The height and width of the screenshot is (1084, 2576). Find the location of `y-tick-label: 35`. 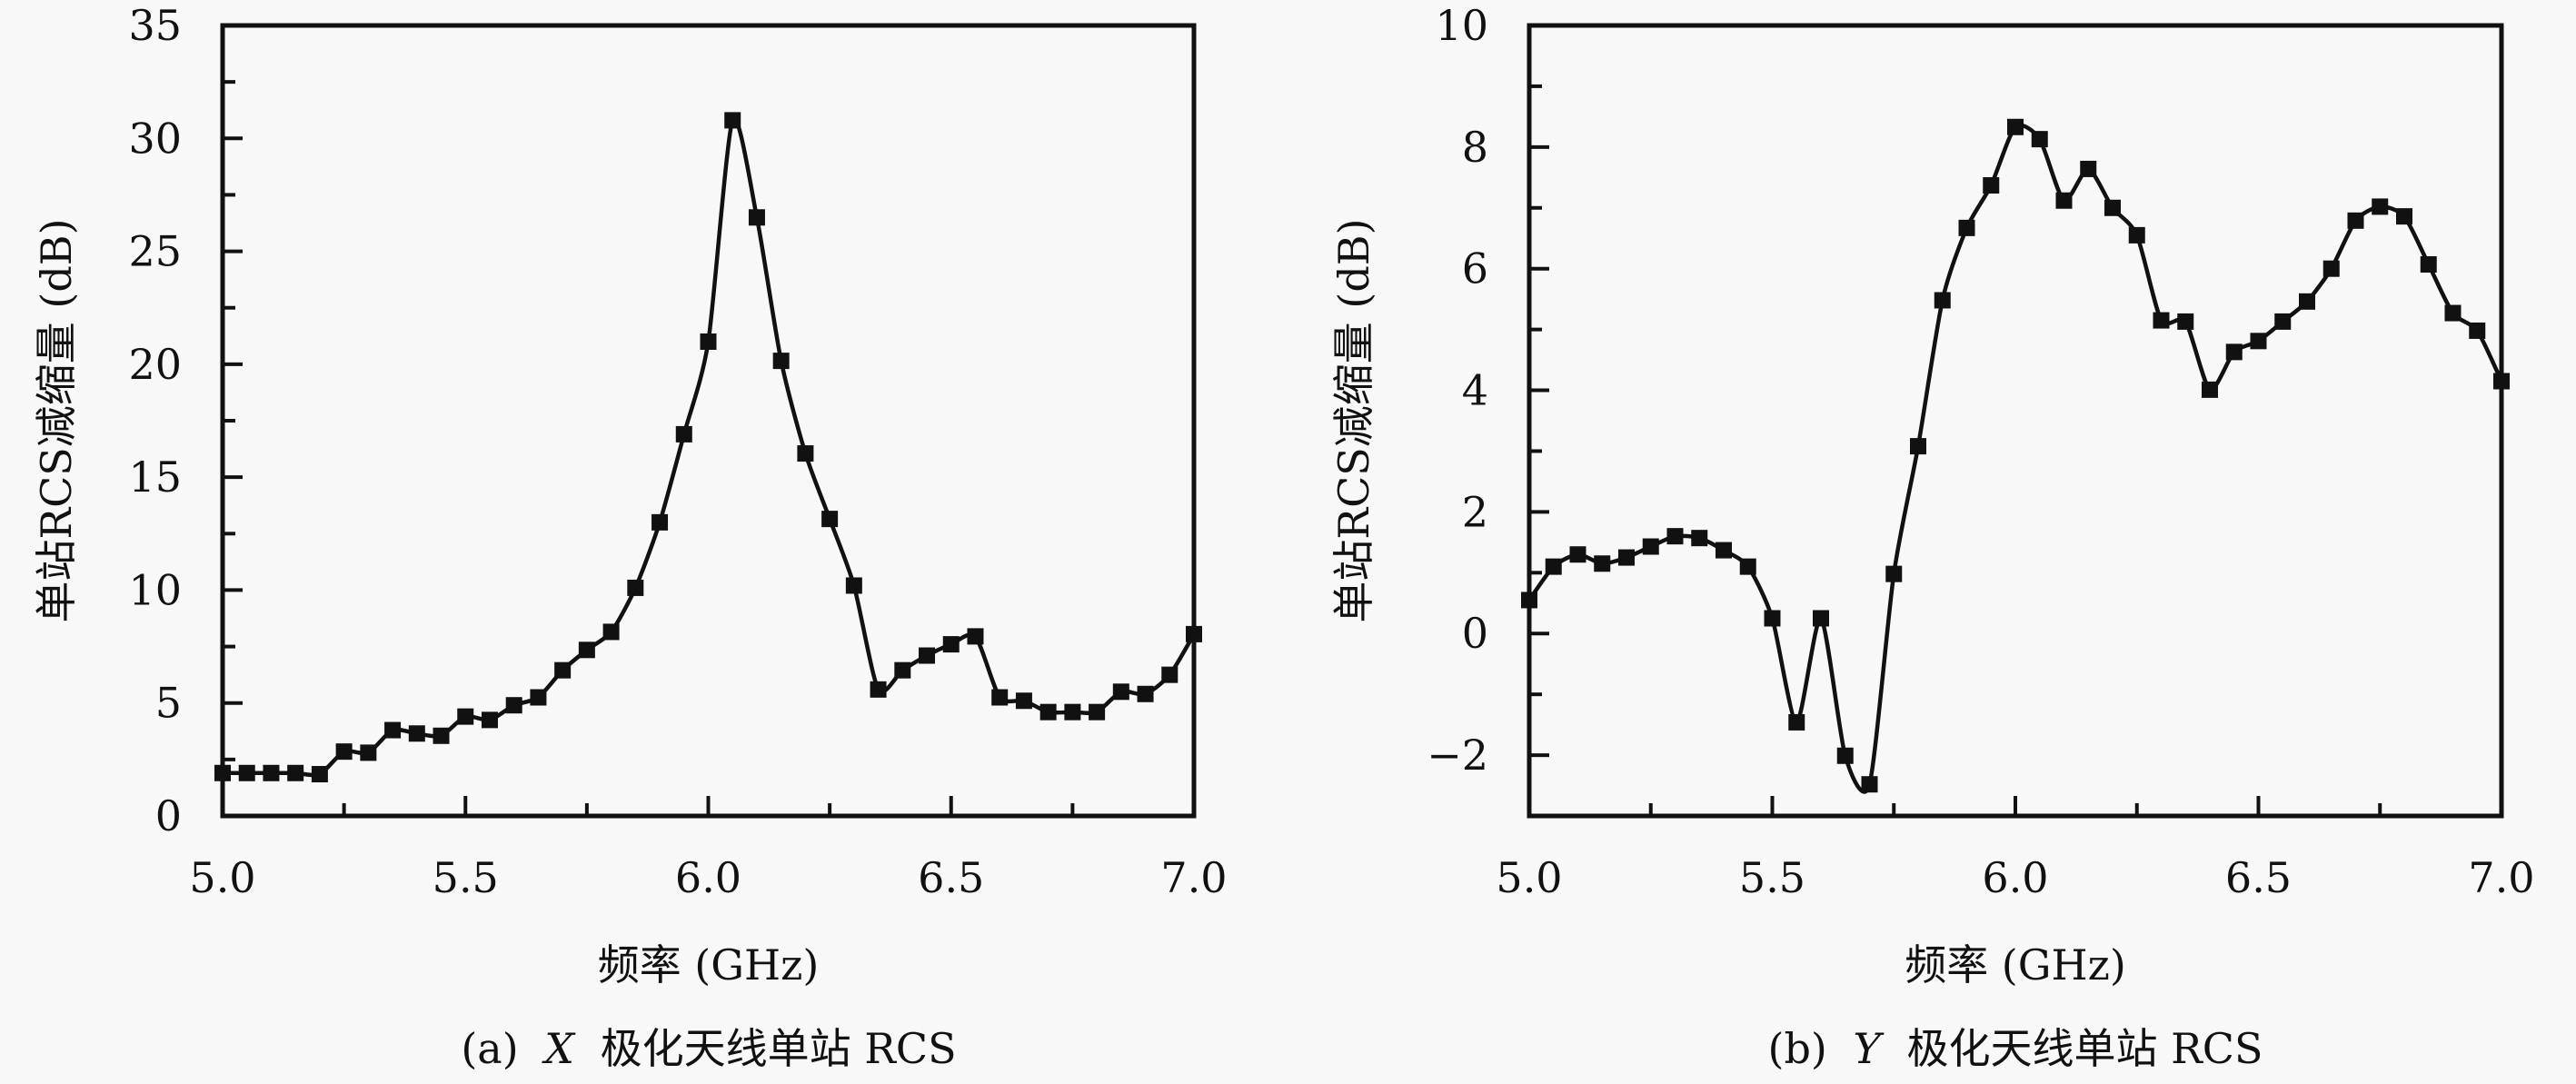

y-tick-label: 35 is located at coordinates (155, 25).